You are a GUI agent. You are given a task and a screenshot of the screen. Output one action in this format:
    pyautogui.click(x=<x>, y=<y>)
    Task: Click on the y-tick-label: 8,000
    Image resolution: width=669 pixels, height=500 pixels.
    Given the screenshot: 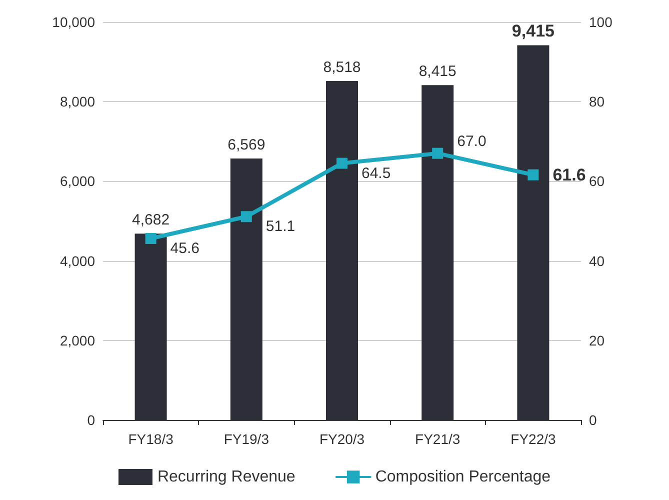 What is the action you would take?
    pyautogui.click(x=78, y=102)
    